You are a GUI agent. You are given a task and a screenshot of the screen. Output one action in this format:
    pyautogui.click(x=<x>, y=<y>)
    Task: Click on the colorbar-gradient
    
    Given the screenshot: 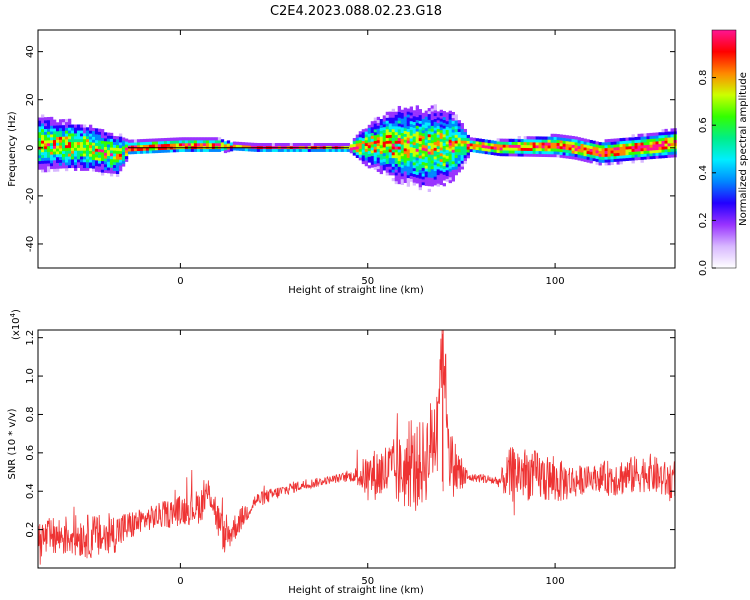 What is the action you would take?
    pyautogui.click(x=724, y=149)
    